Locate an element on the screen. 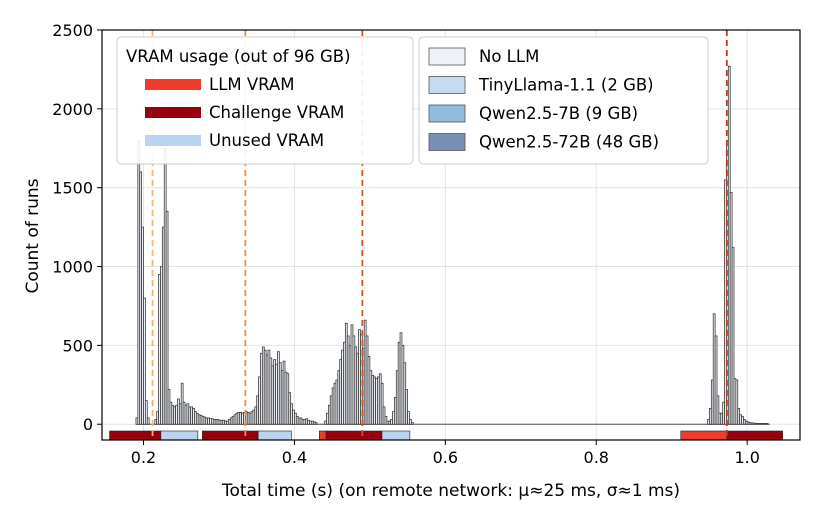 This screenshot has width=827, height=517. y-tick-label: 500 is located at coordinates (77, 345).